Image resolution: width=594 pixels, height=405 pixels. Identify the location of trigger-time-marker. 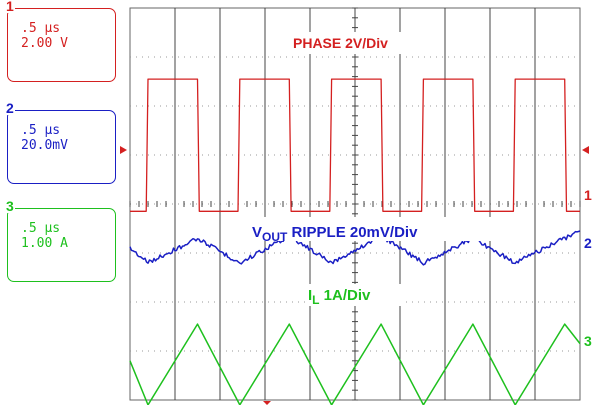
(267, 403).